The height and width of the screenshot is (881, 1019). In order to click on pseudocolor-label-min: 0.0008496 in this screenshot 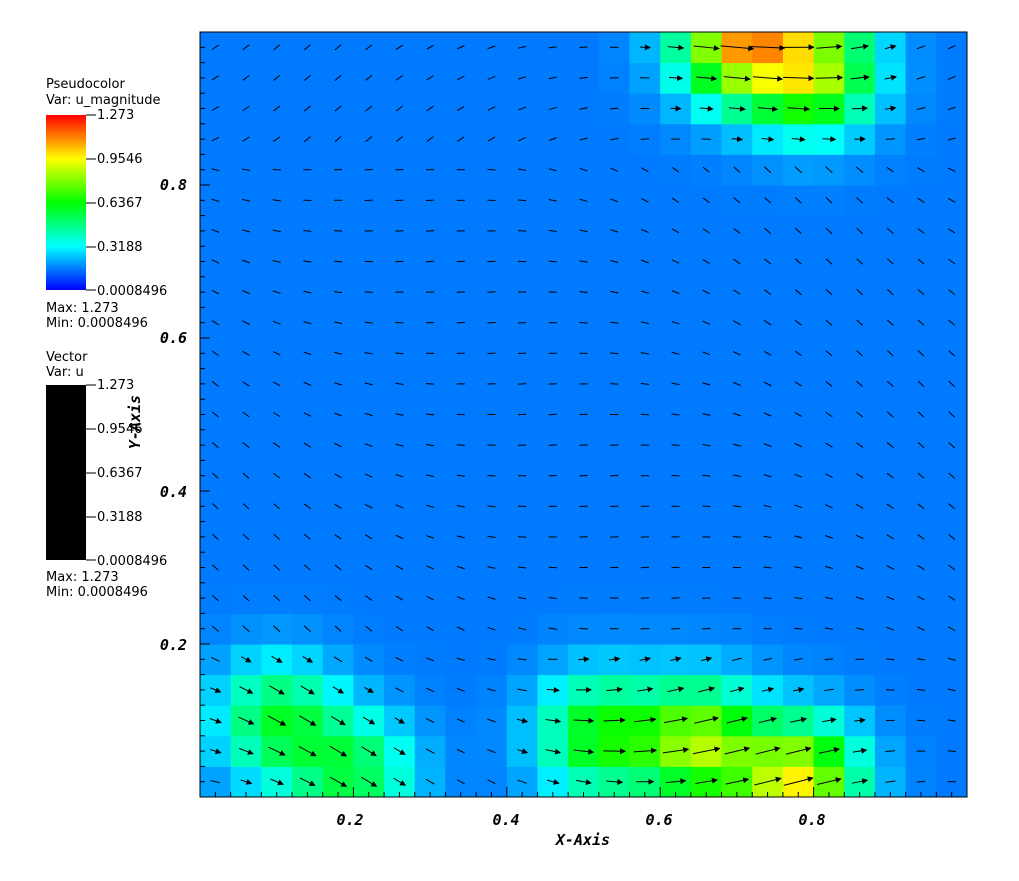, I will do `click(132, 291)`.